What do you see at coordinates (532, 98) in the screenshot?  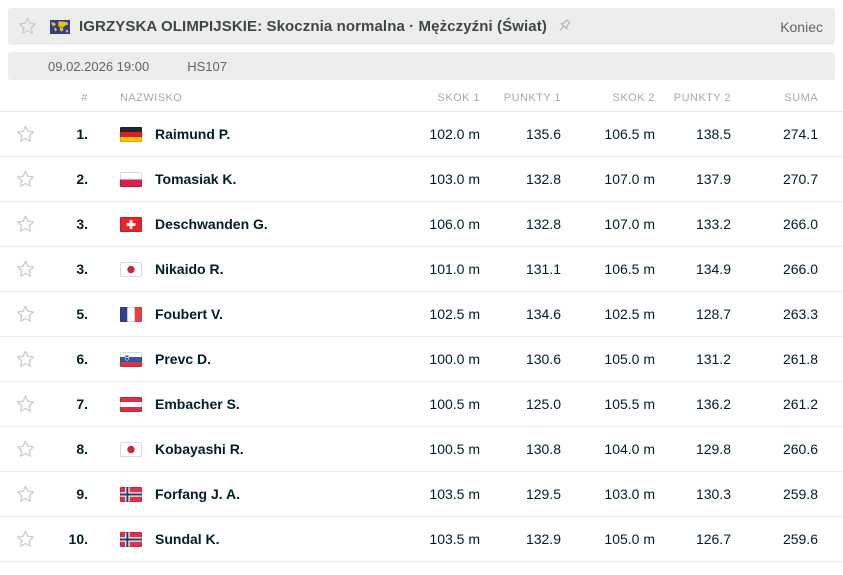 I see `column-header-points1: PUNKTY 1` at bounding box center [532, 98].